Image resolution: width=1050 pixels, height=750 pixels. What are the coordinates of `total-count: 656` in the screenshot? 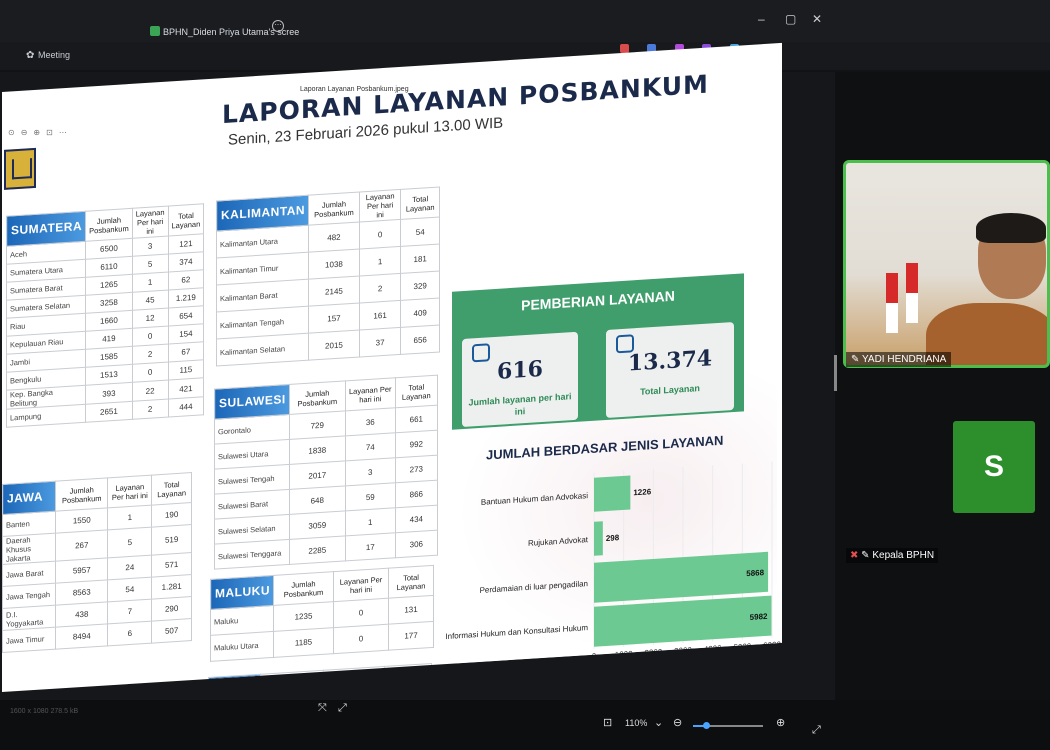 It's located at (420, 339).